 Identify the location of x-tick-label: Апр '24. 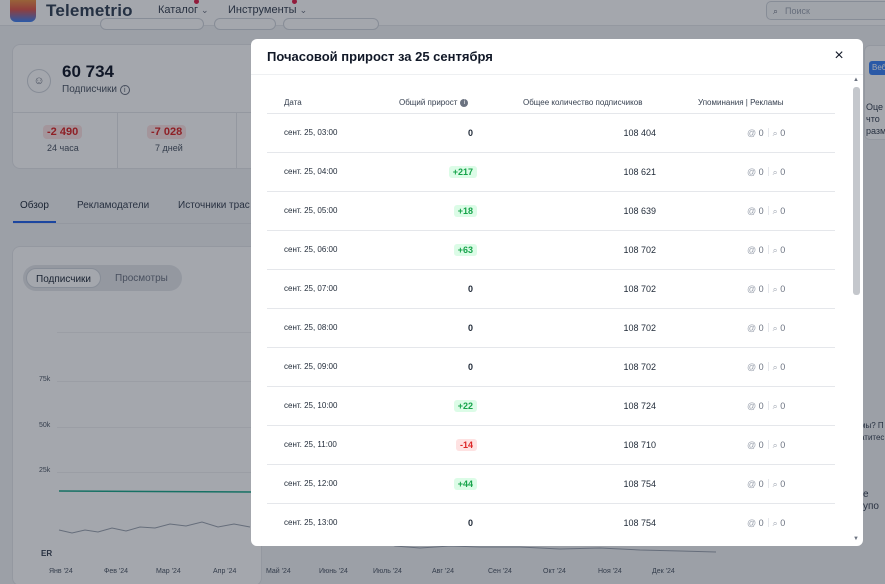
(225, 571).